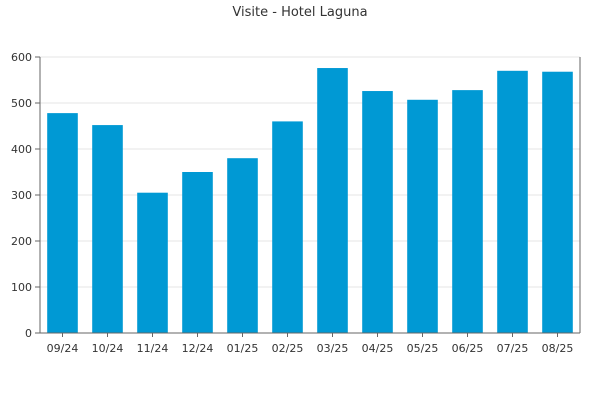  Describe the element at coordinates (21, 103) in the screenshot. I see `y-tick-label: 500` at that location.